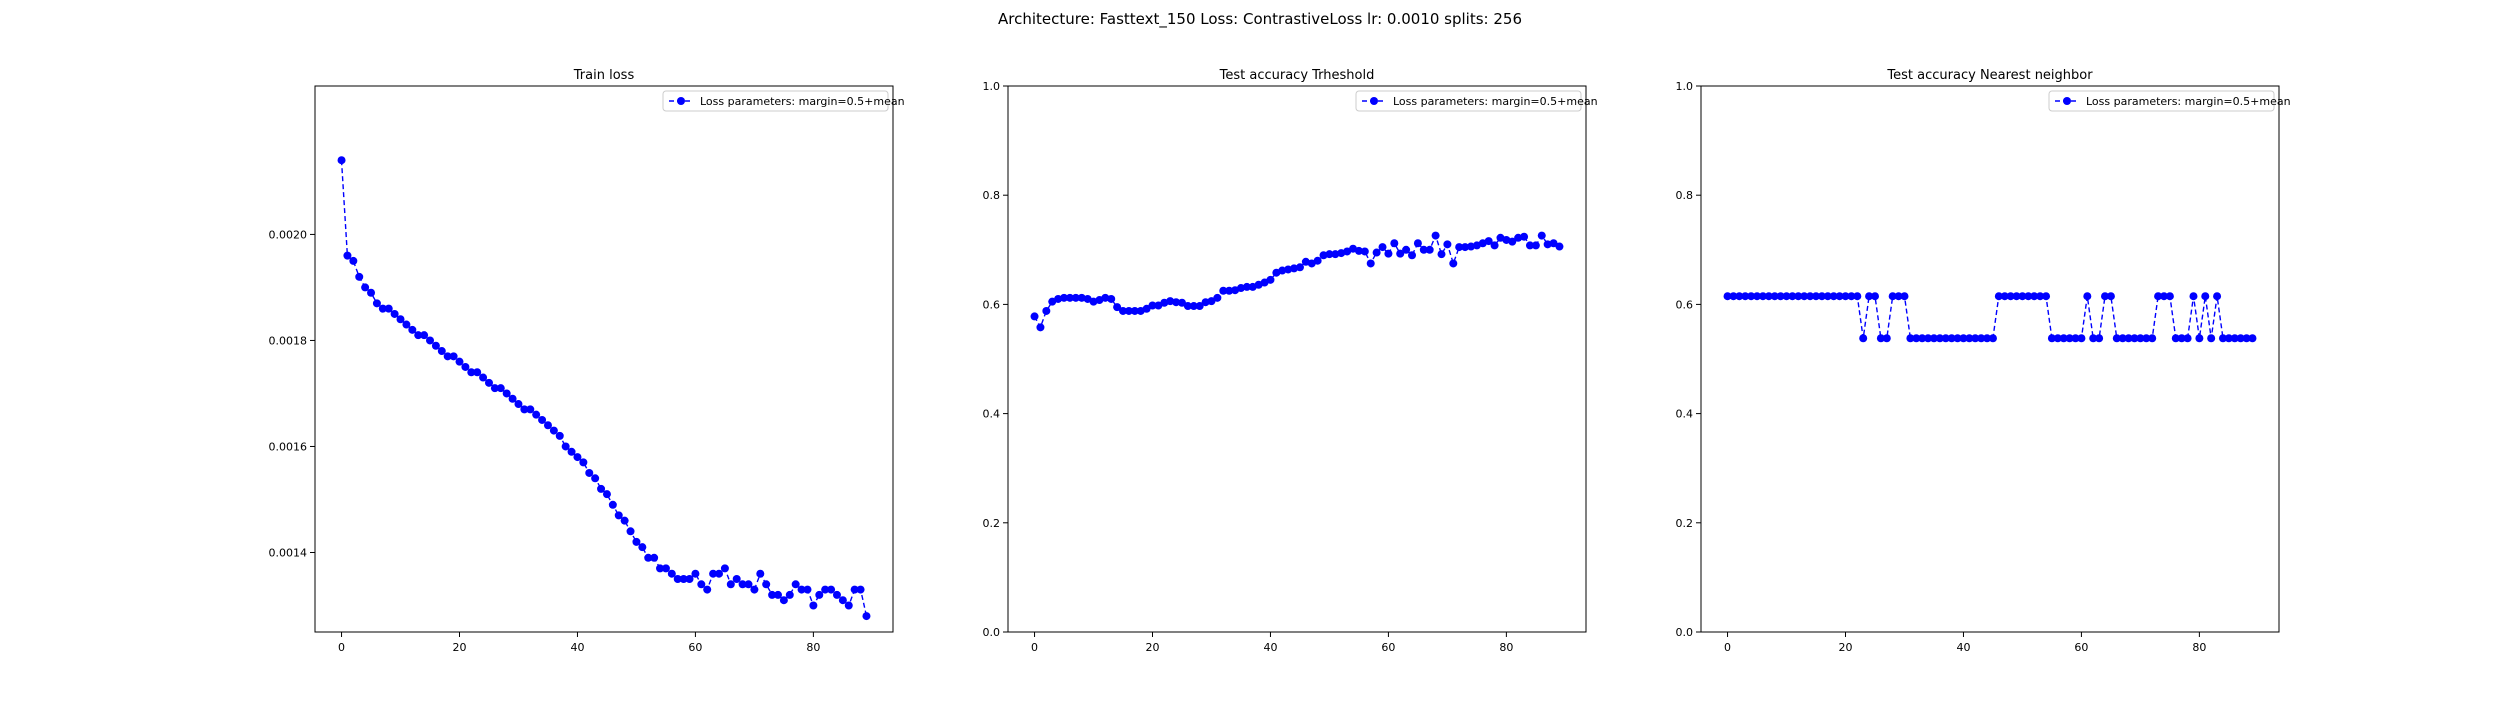 This screenshot has width=2520, height=724. I want to click on chart-title: Test accuracy Nearest neighbor, so click(1989, 75).